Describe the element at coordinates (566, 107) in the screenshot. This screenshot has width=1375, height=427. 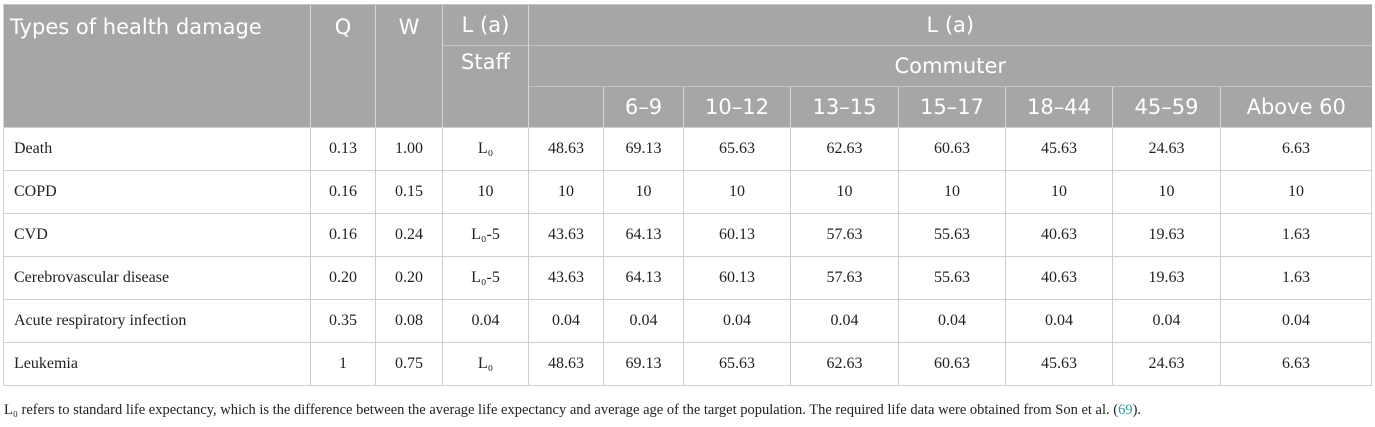
I see `header-cell` at that location.